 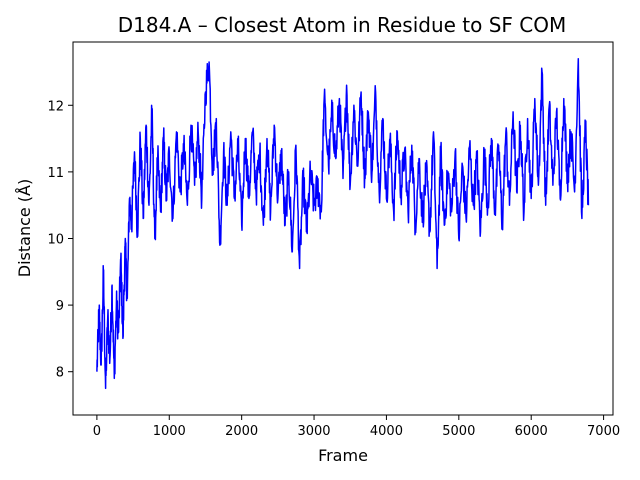 I want to click on x-tick-label: 6000, so click(x=531, y=431).